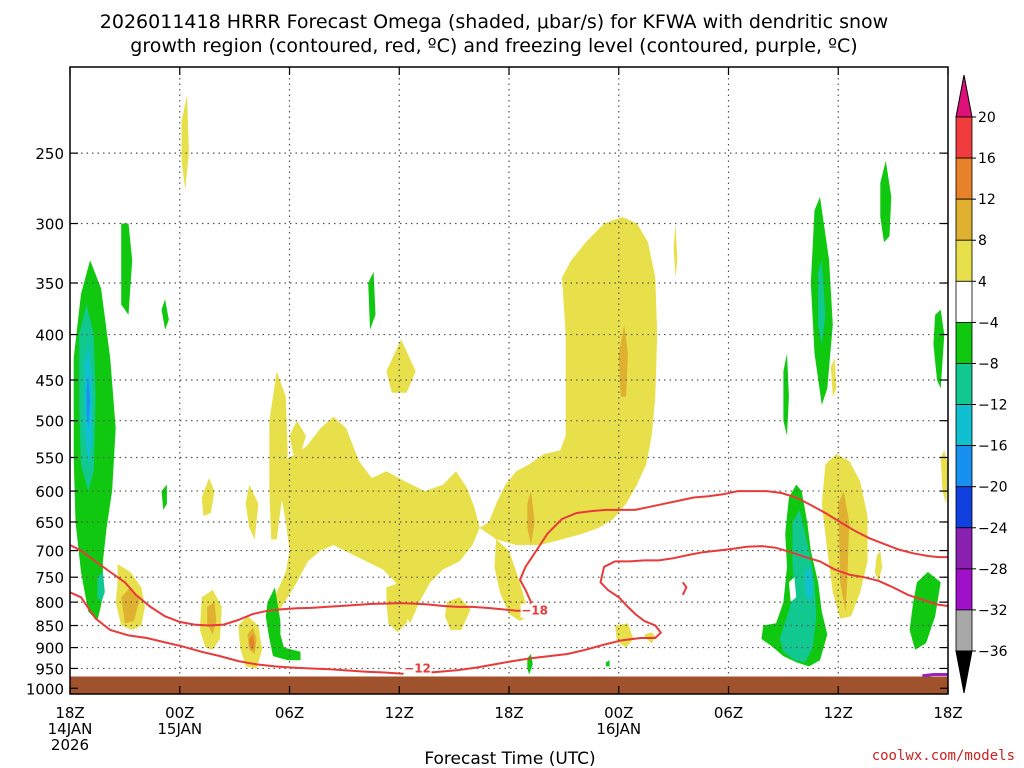 The image size is (1024, 768). Describe the element at coordinates (179, 729) in the screenshot. I see `x-tick-label-1-1: 15JAN` at that location.